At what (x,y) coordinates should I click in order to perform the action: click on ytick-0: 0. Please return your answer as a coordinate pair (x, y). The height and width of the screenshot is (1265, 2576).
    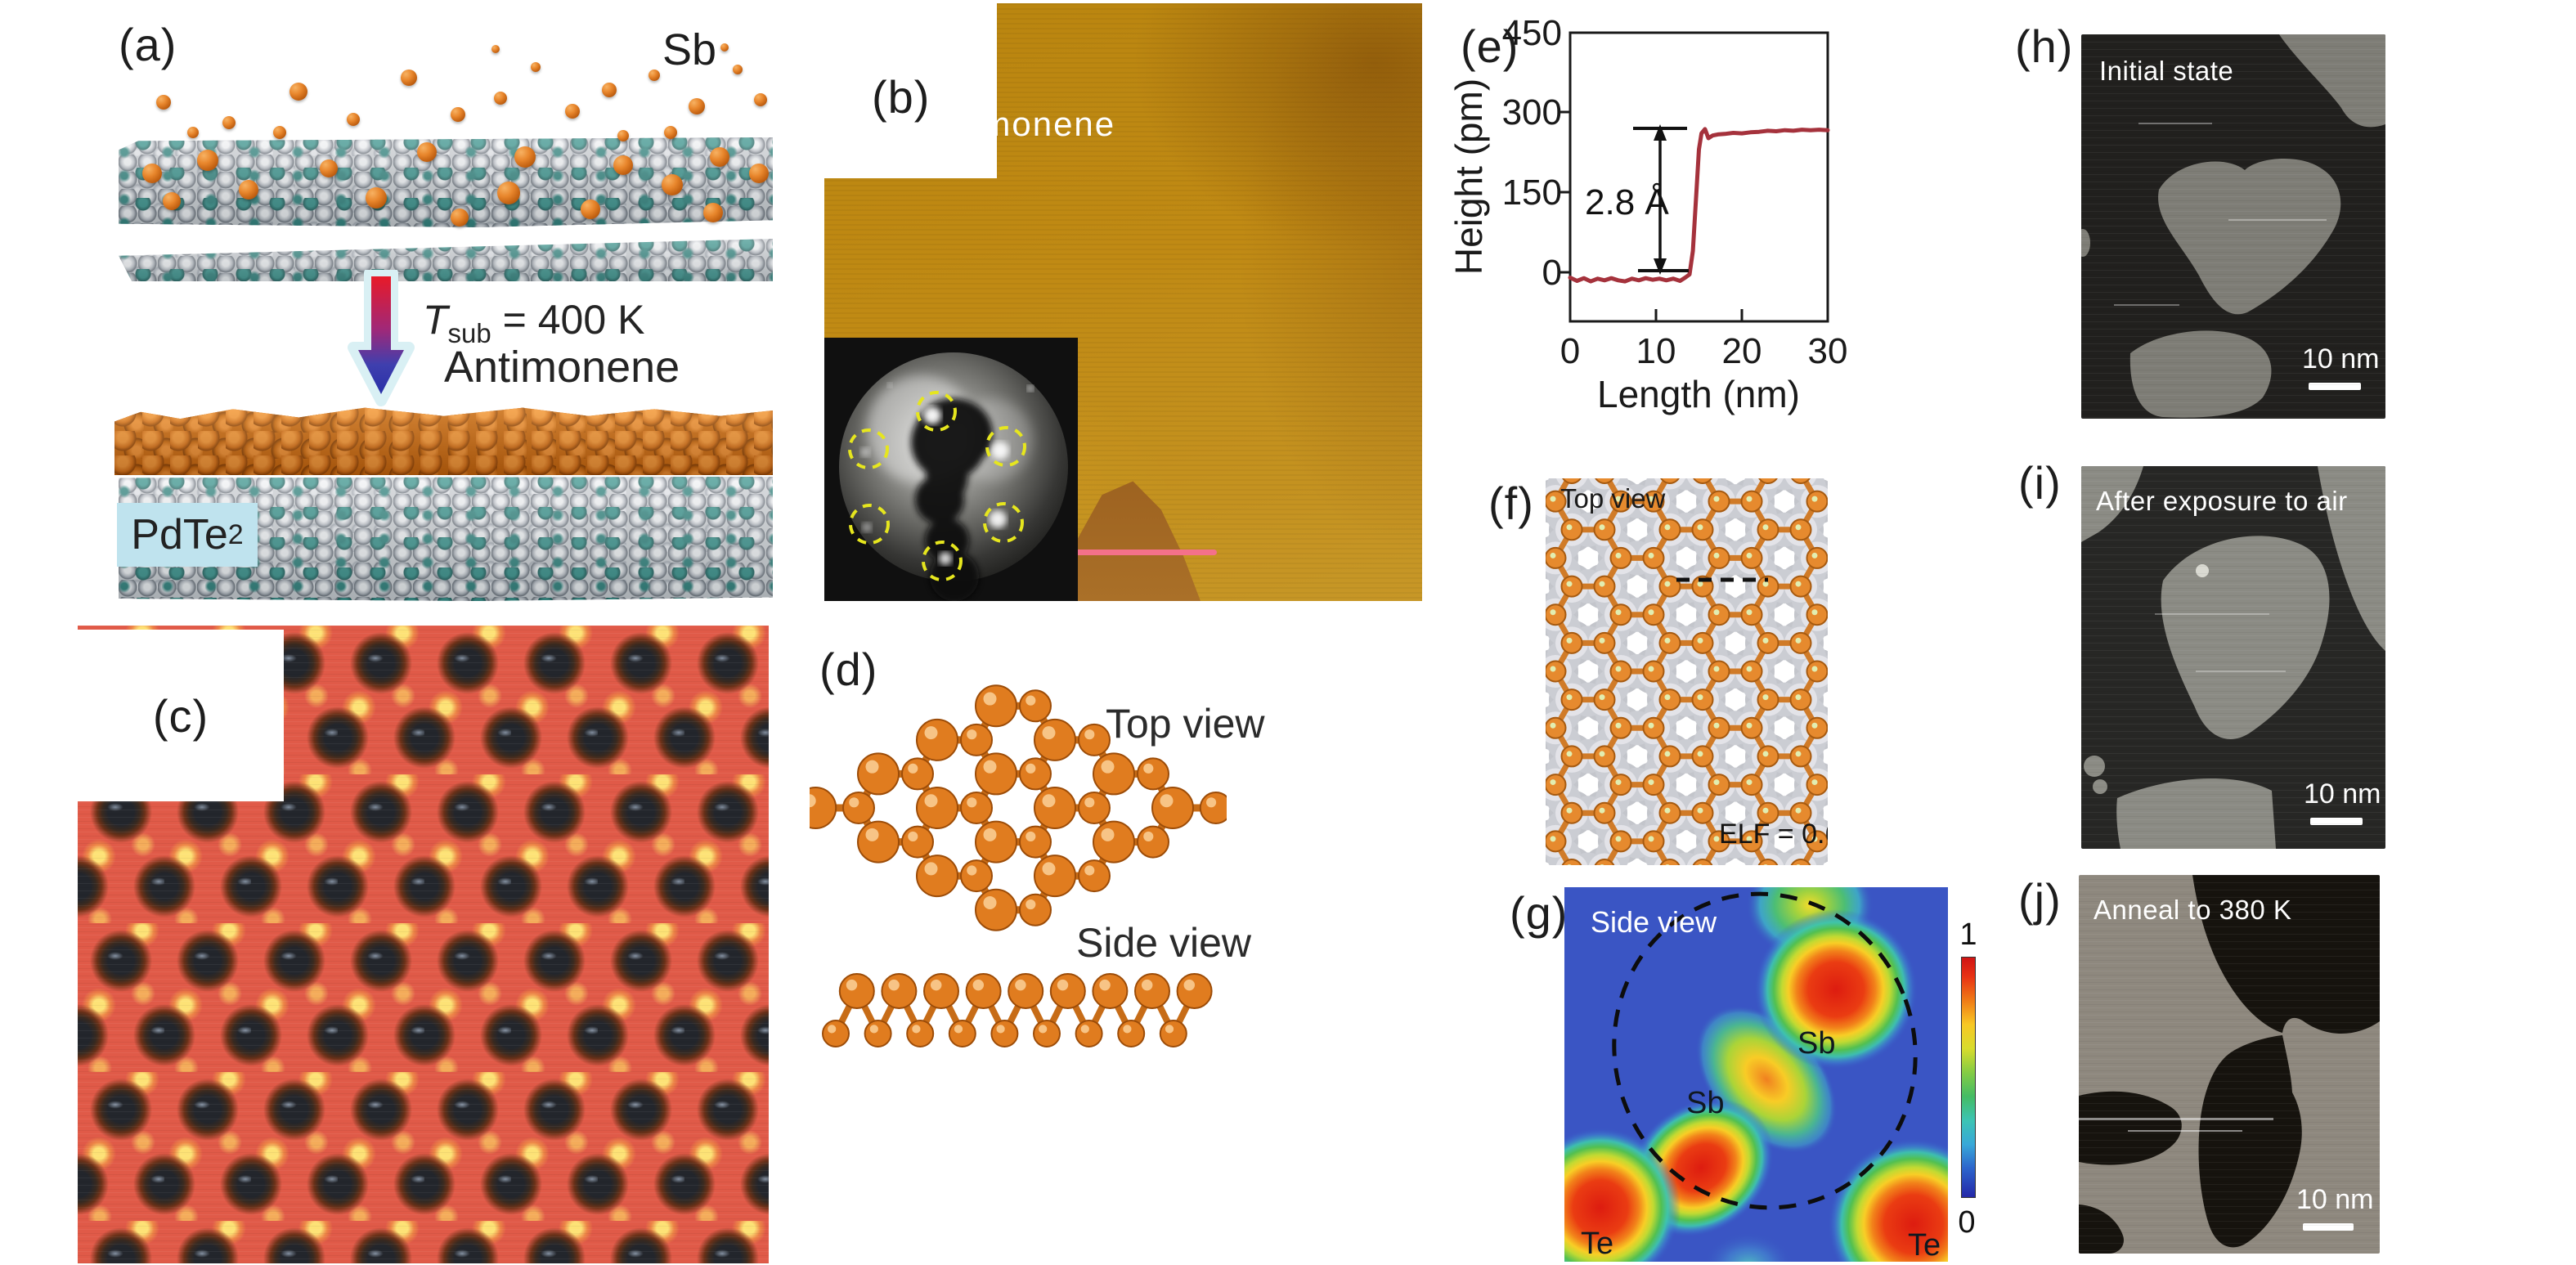
    Looking at the image, I should click on (1552, 273).